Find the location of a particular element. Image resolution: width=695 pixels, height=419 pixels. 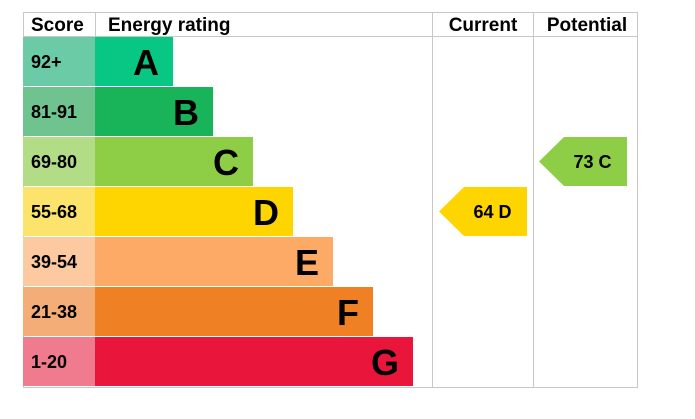

score-cell-c is located at coordinates (59, 161).